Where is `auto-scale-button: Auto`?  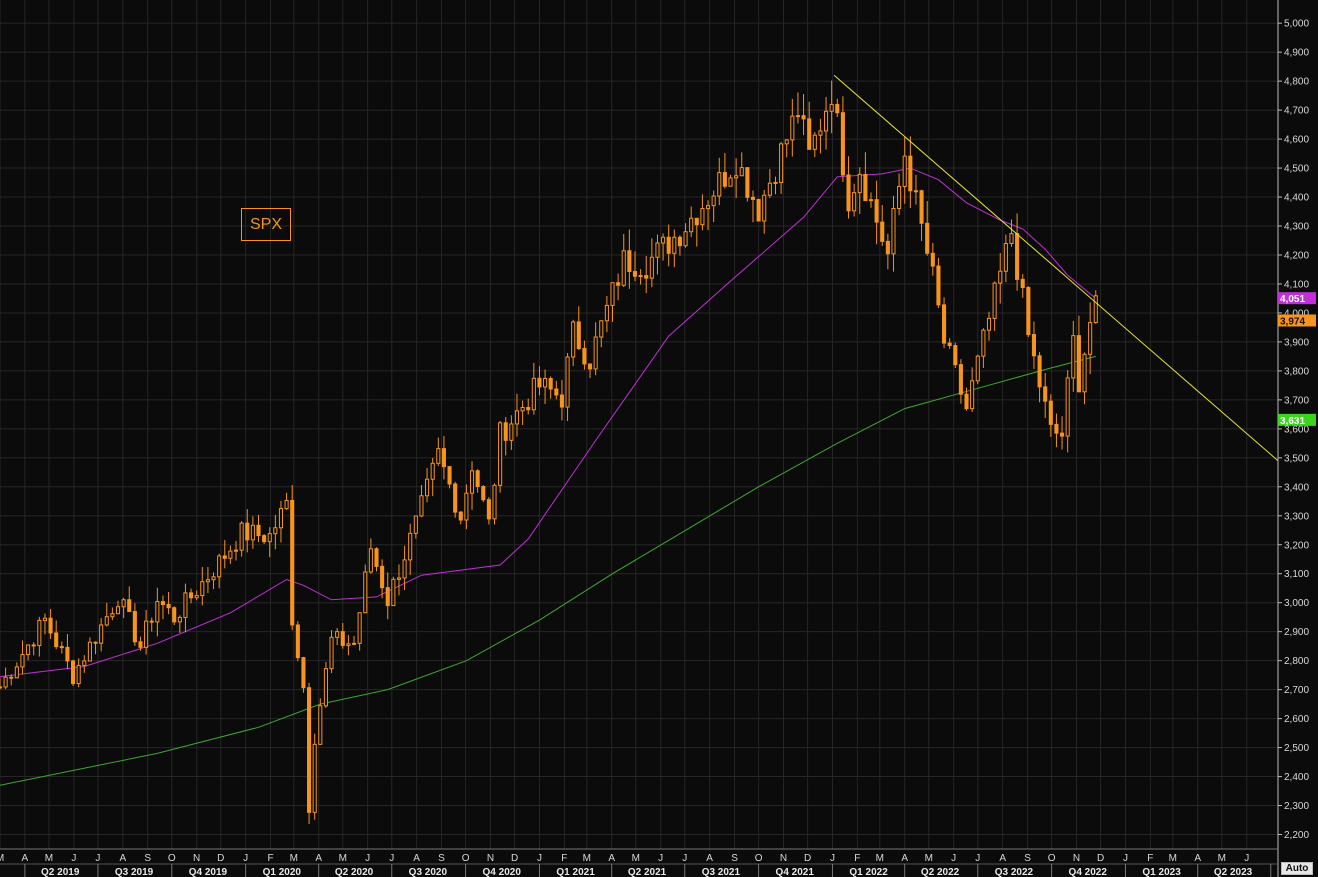 auto-scale-button: Auto is located at coordinates (1297, 868).